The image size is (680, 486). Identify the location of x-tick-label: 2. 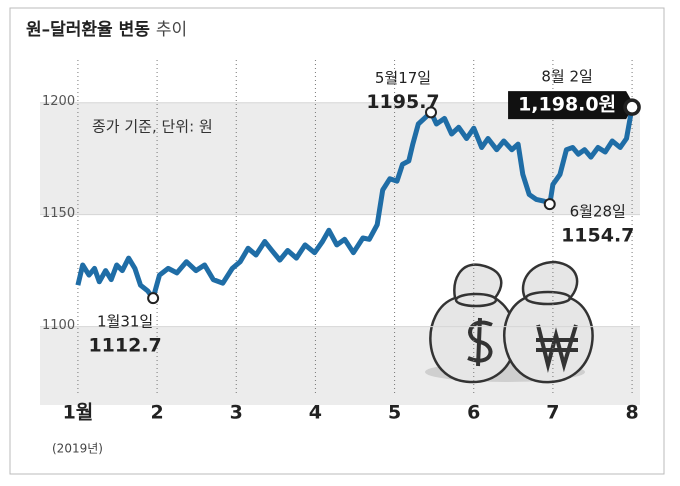
(156, 413).